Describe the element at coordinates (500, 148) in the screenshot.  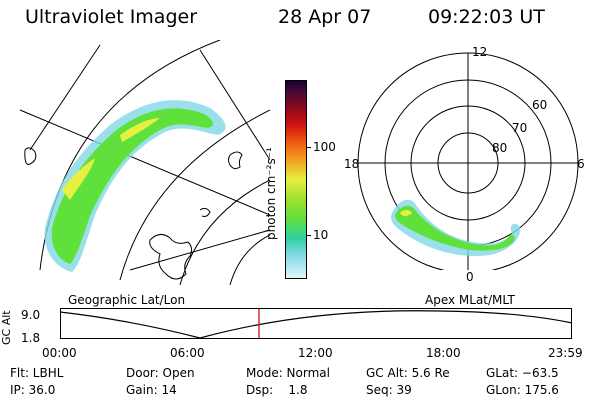
I see `mlat-label-80: 80` at that location.